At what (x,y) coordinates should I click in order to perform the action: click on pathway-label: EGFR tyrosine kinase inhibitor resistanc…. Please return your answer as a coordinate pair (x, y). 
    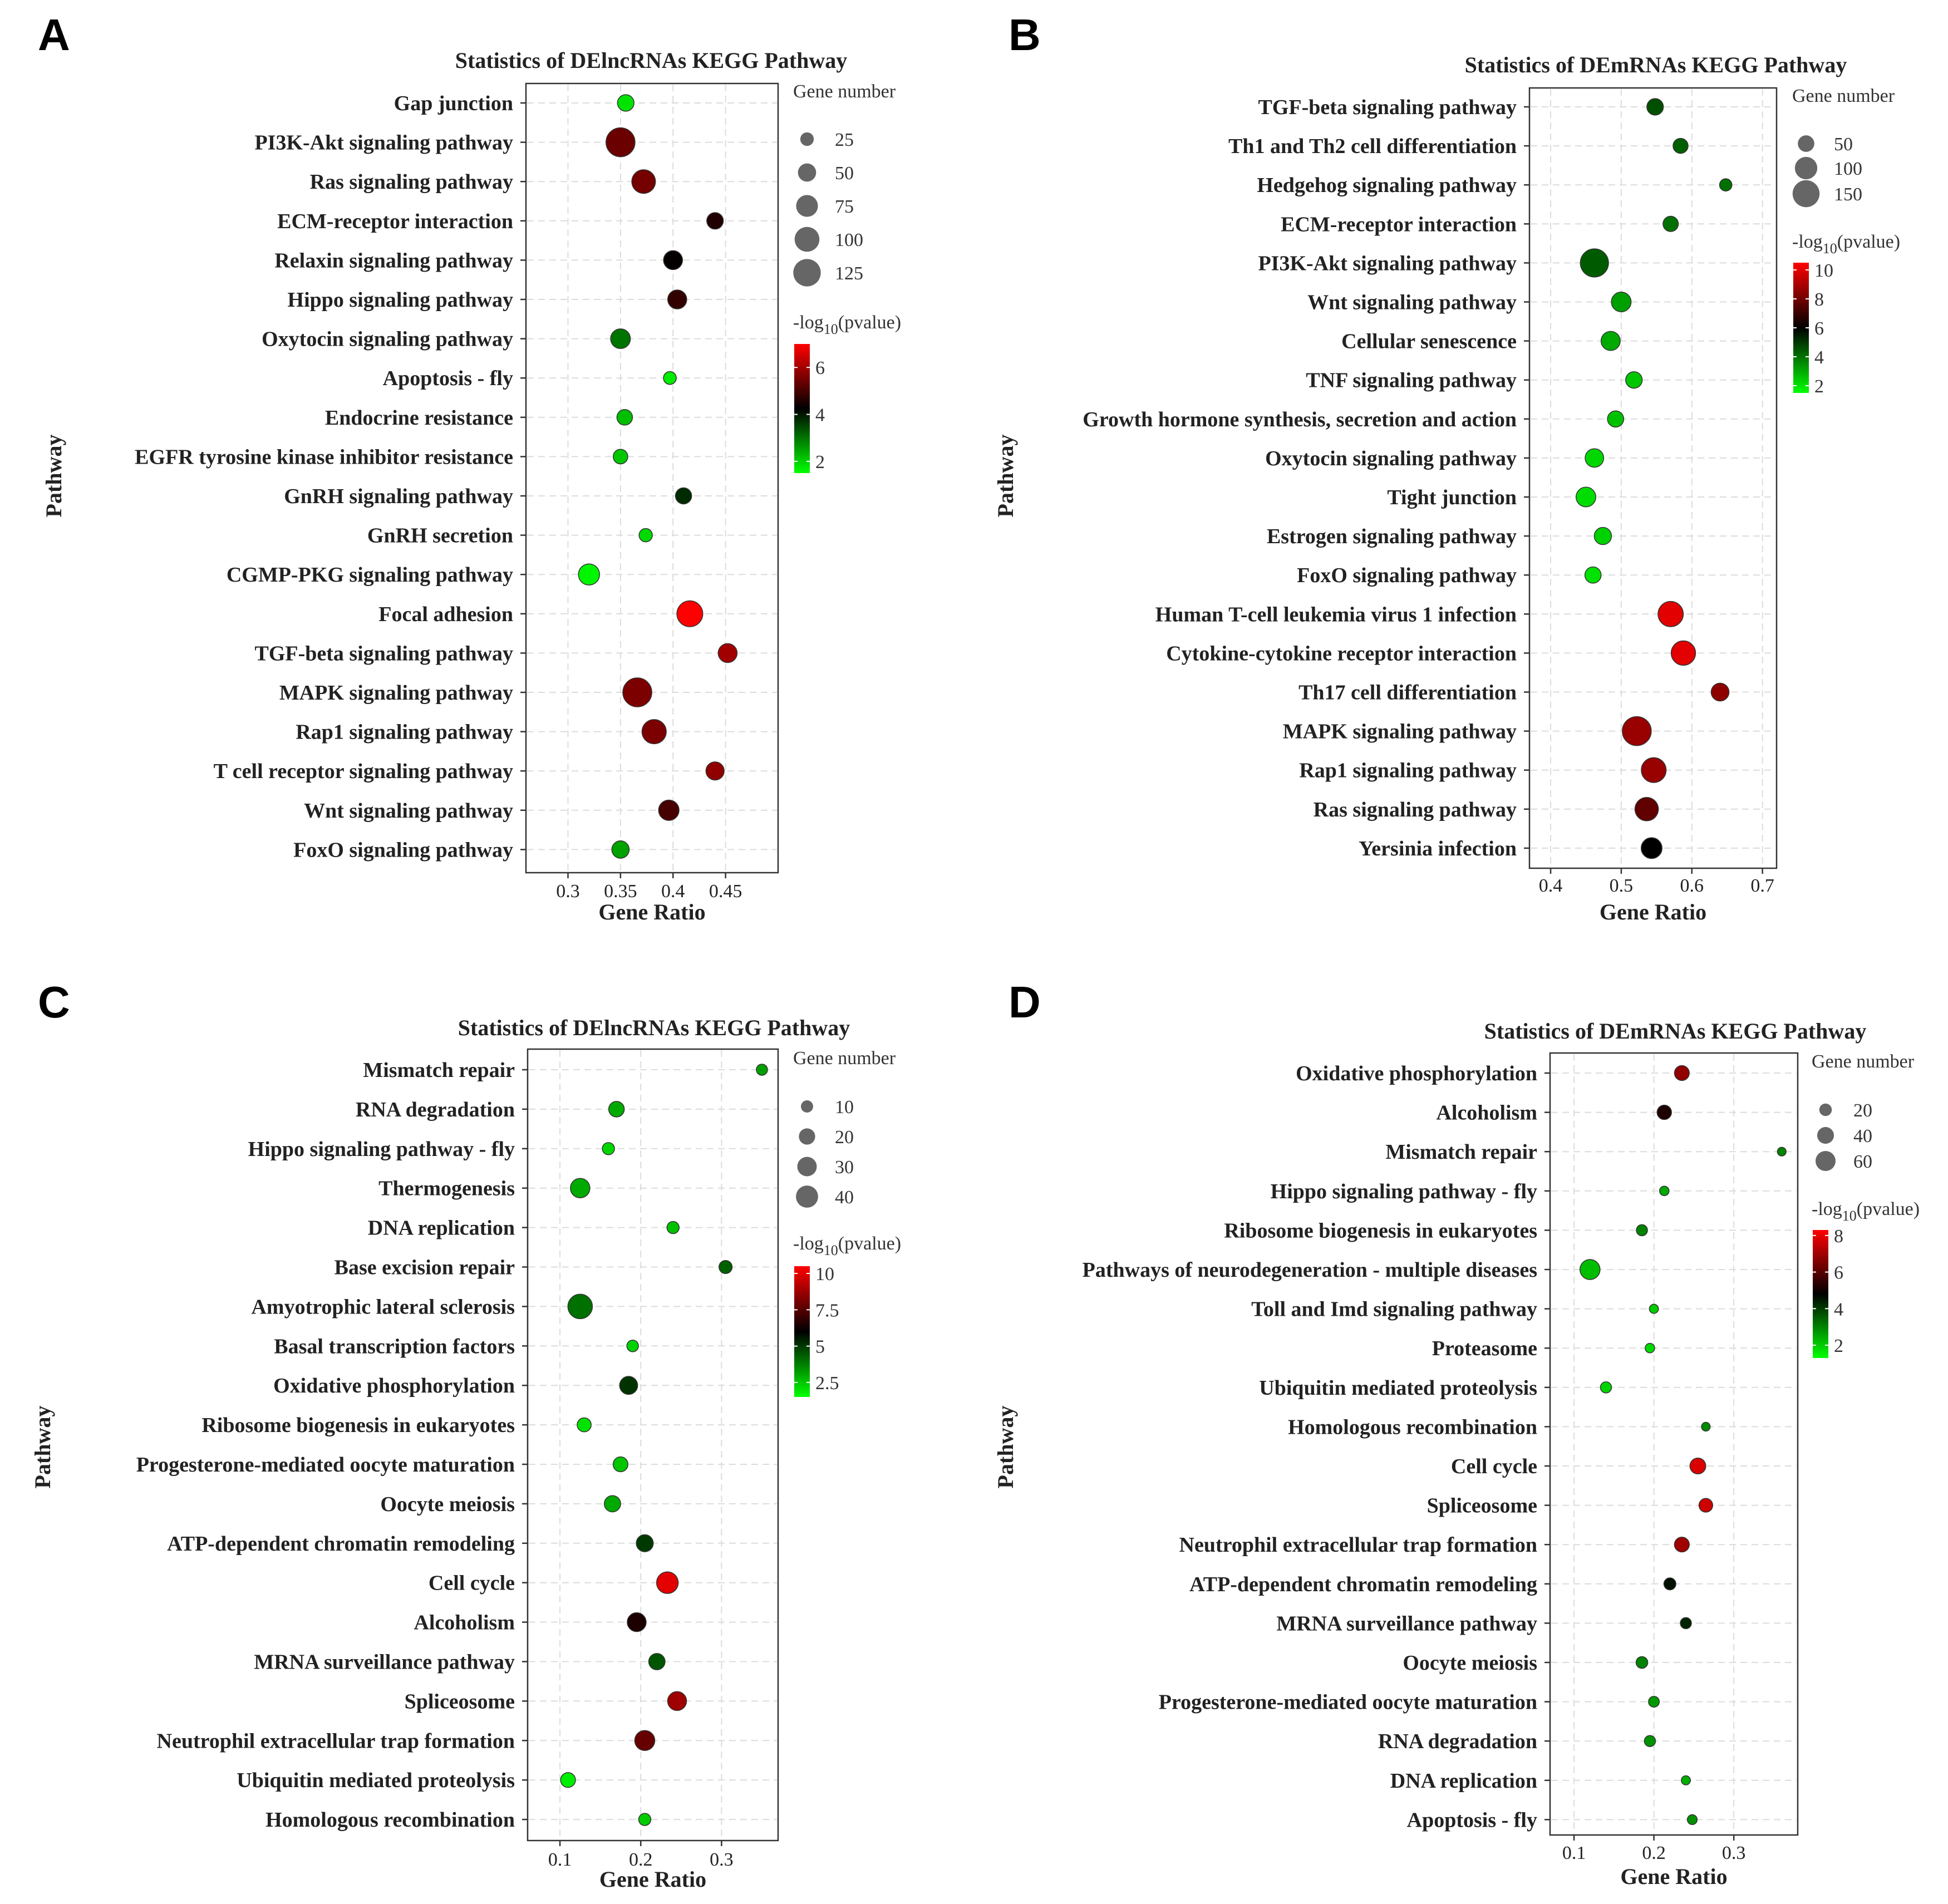
    Looking at the image, I should click on (324, 457).